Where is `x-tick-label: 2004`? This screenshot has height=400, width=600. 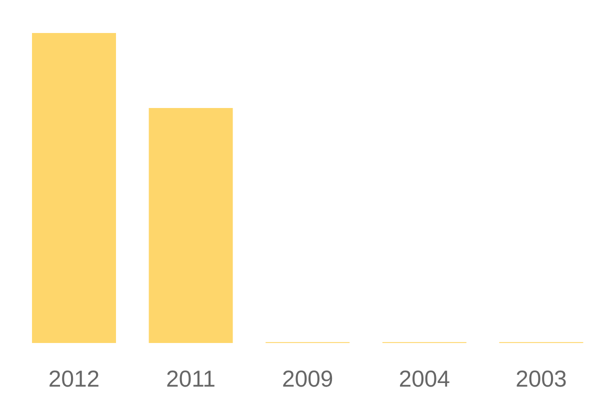 x-tick-label: 2004 is located at coordinates (425, 378).